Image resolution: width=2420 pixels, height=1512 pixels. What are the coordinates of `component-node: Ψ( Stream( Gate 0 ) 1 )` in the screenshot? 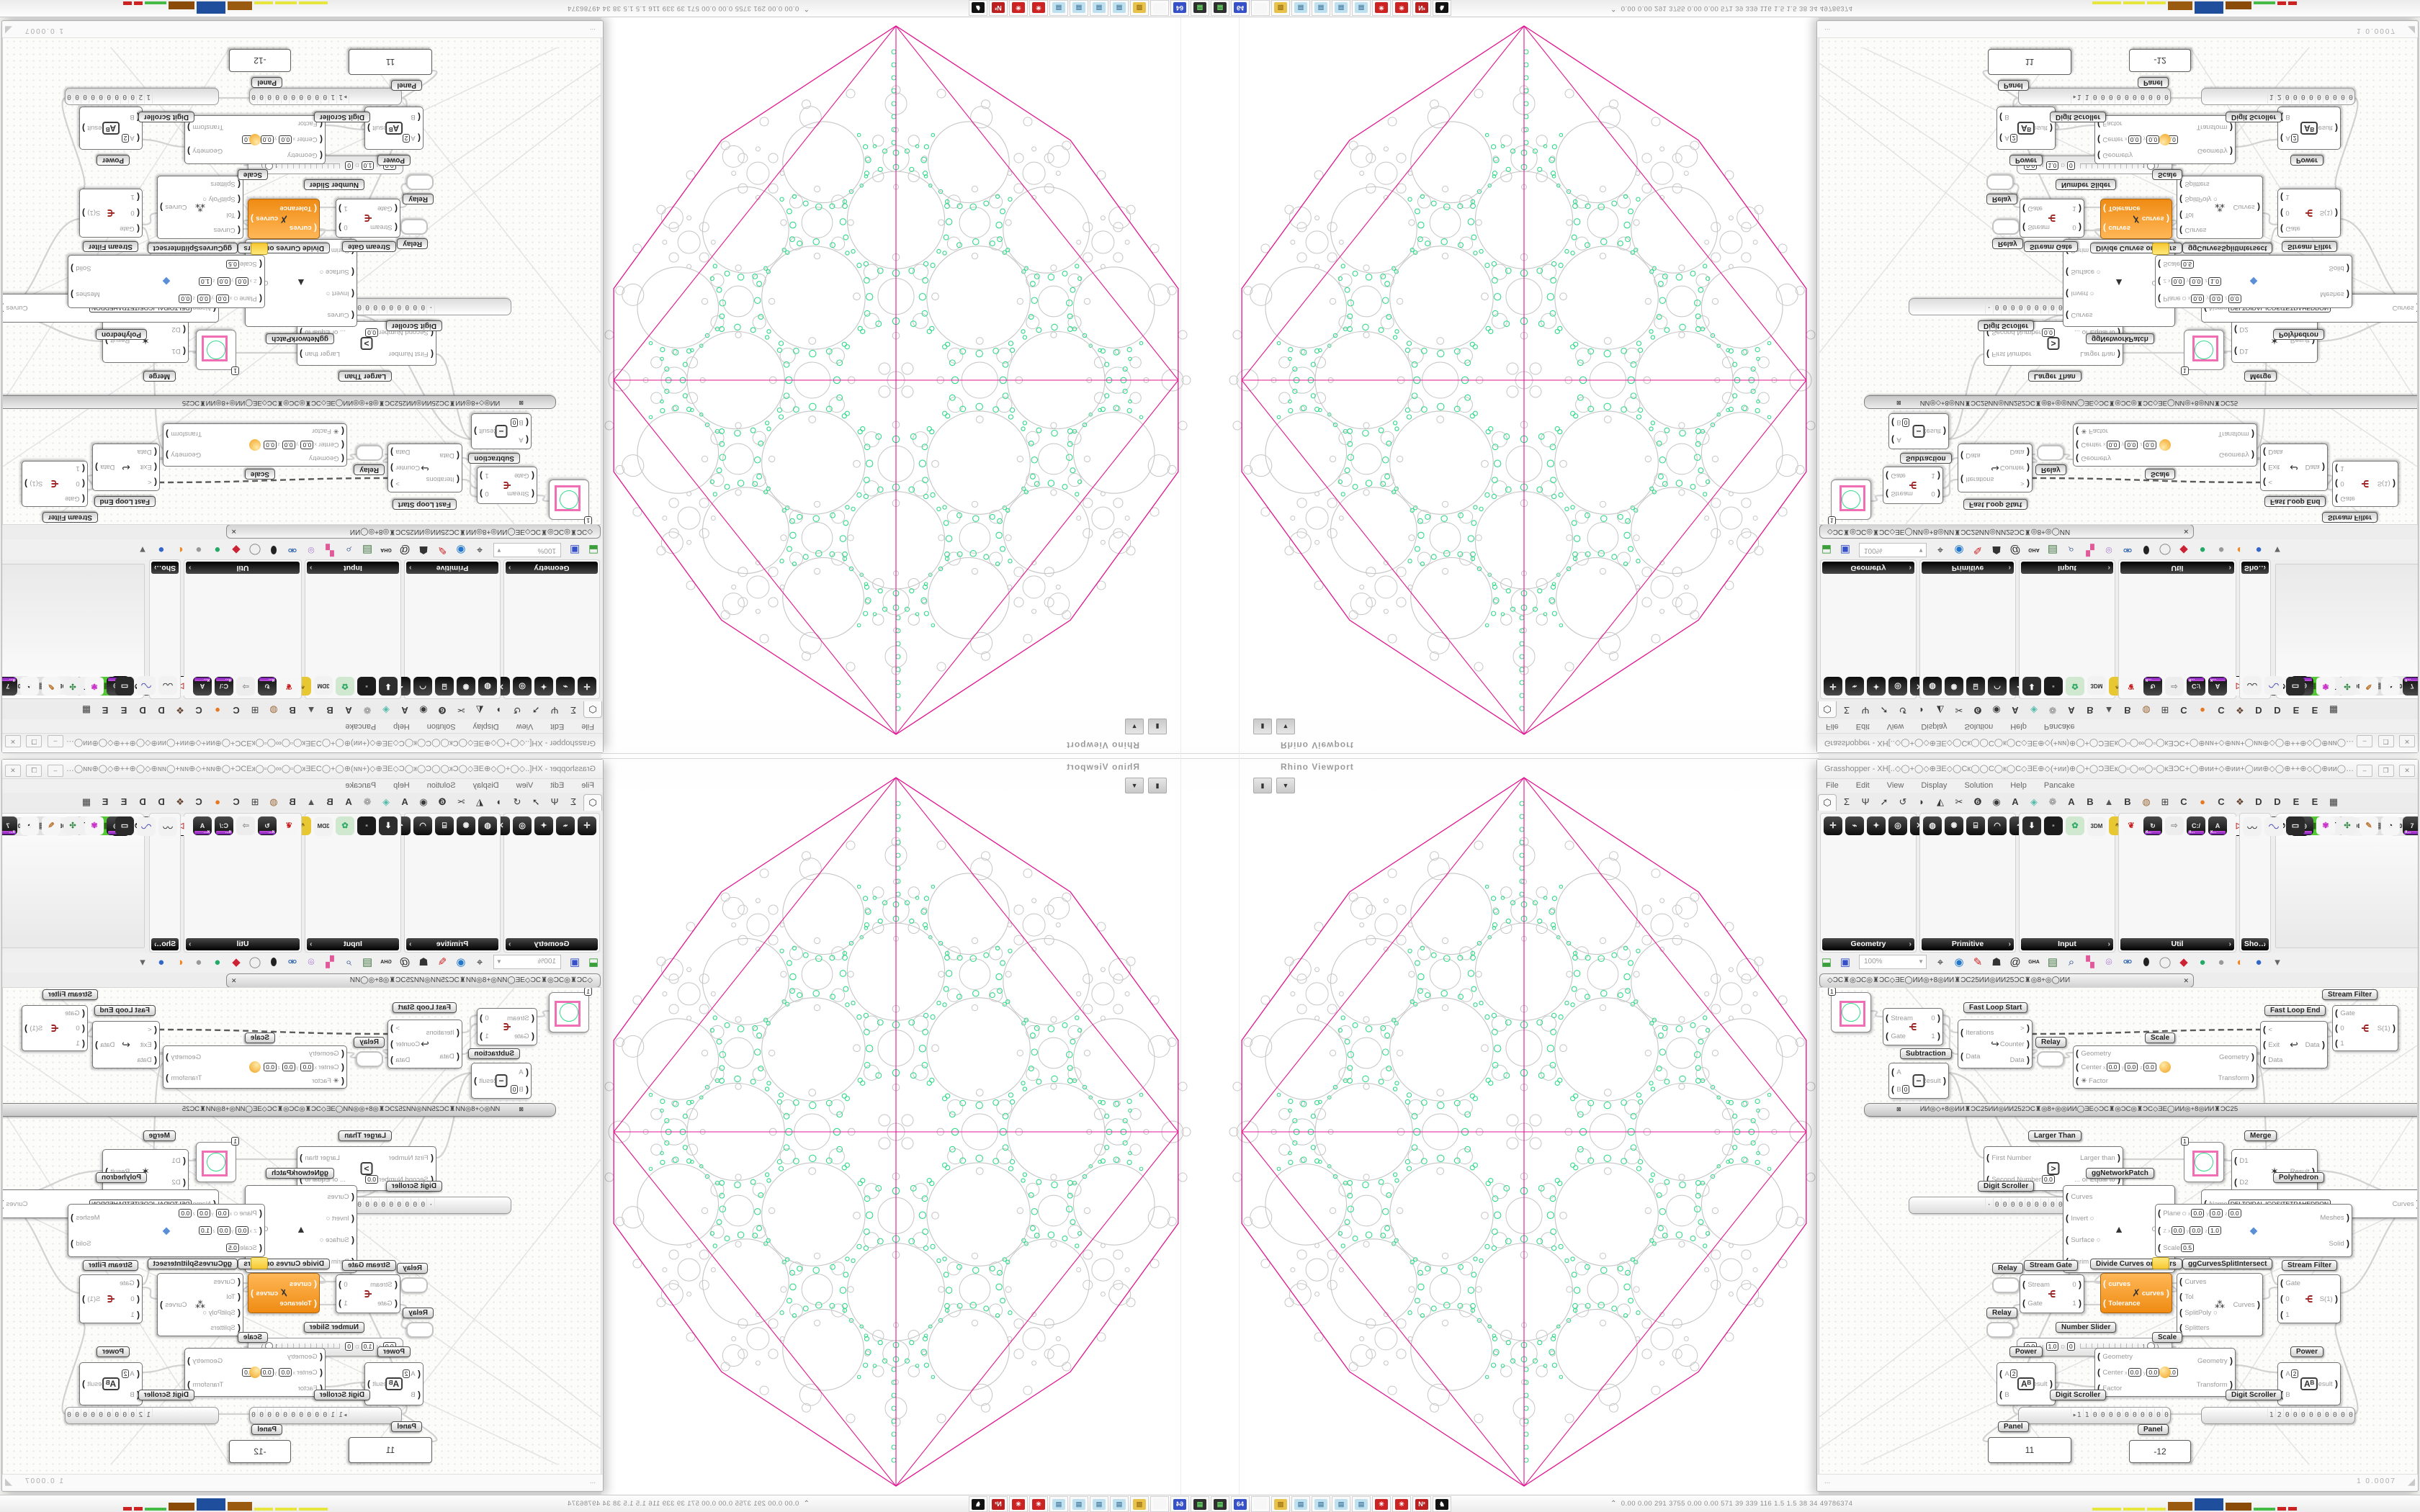 It's located at (1913, 485).